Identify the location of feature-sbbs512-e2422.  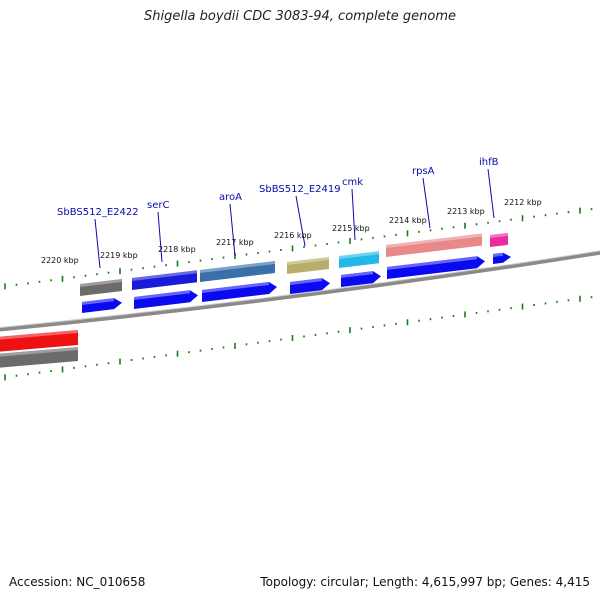
(101, 287).